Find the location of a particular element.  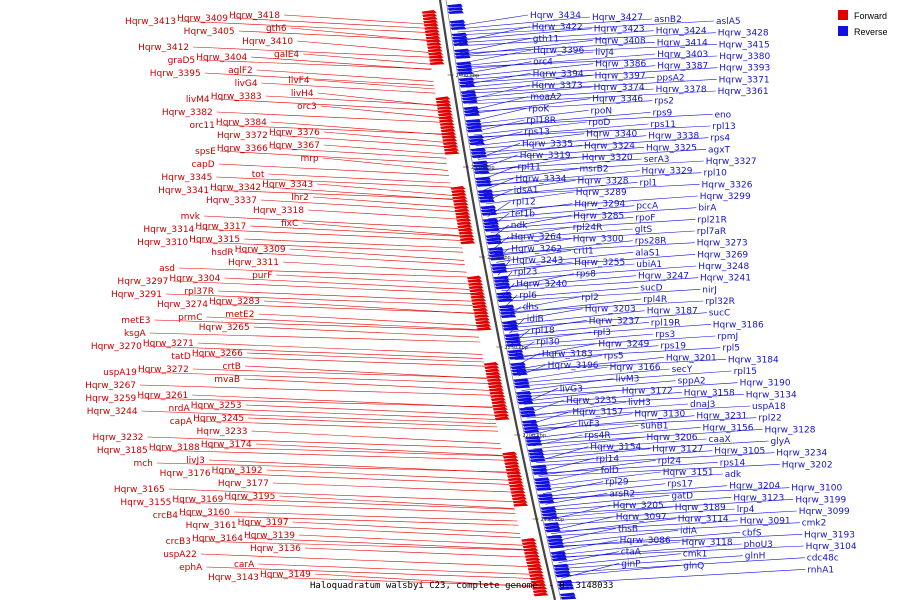

reverse-gene-label: Hqrw_3415 is located at coordinates (744, 45).